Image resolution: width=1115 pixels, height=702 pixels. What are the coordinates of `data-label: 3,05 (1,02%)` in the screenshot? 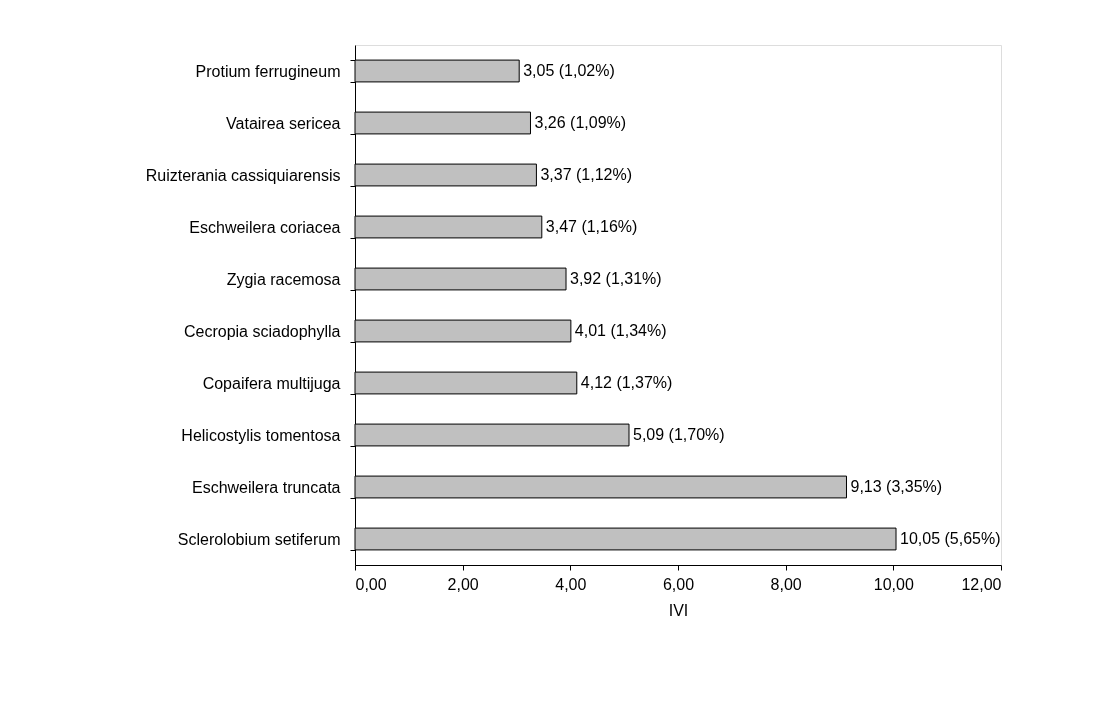 It's located at (569, 70).